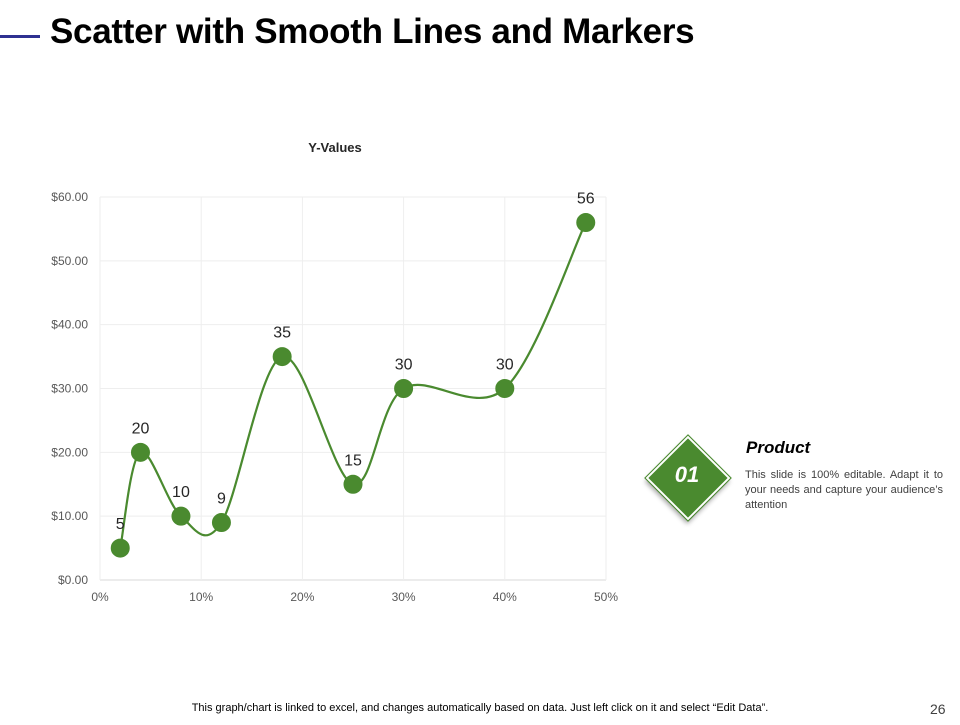 The image size is (960, 725). I want to click on y-tick-label: $20.00, so click(69, 452).